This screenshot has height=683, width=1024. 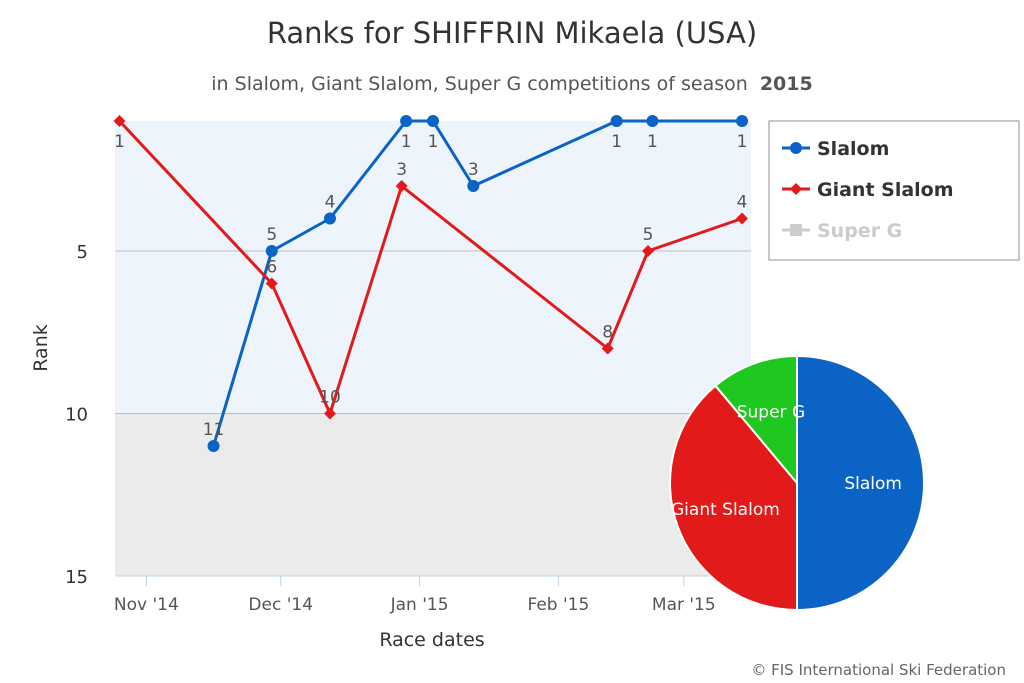 I want to click on legend-marker-giant-slalom, so click(x=796, y=189).